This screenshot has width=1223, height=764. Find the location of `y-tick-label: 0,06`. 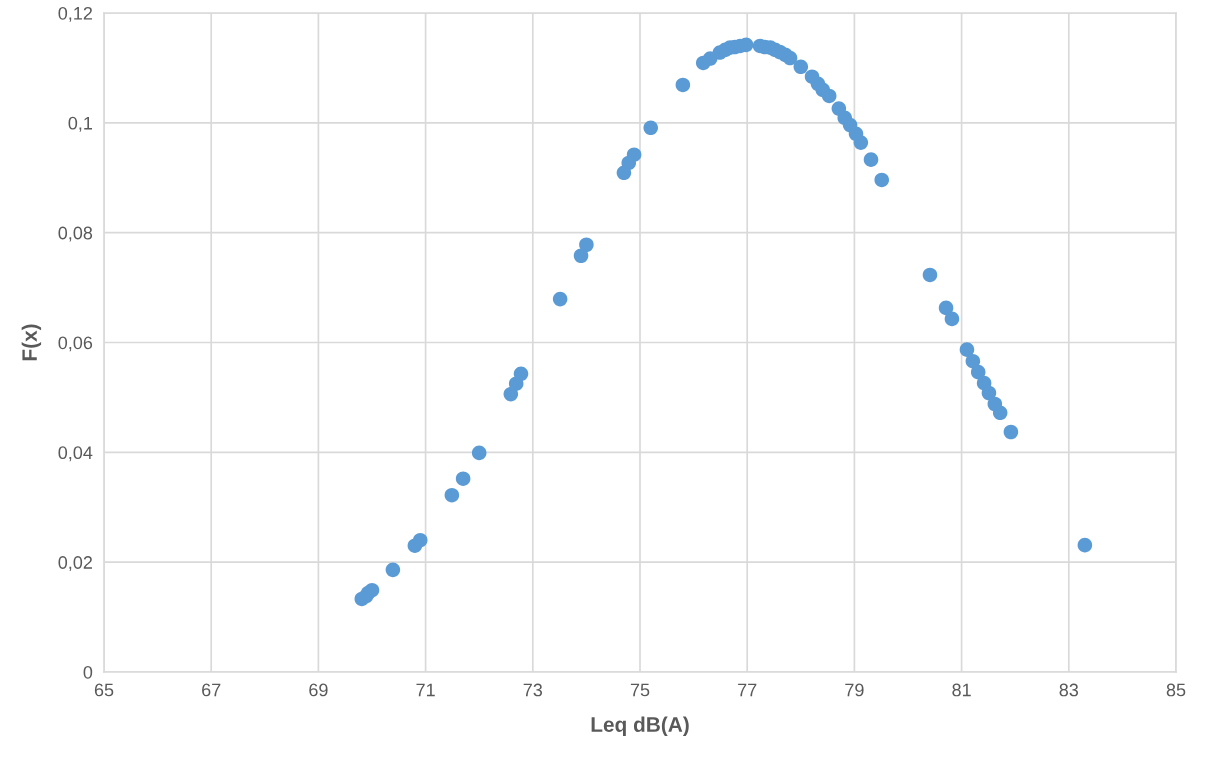

y-tick-label: 0,06 is located at coordinates (75, 344).